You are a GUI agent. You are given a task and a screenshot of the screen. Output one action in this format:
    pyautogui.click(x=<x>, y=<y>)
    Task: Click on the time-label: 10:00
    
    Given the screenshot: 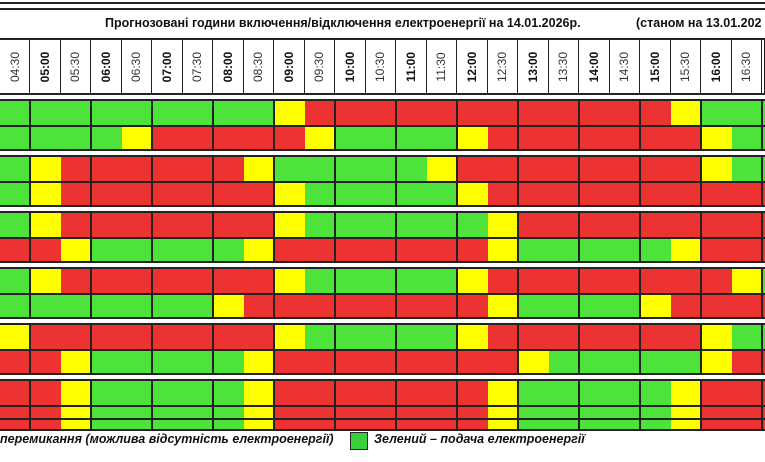 What is the action you would take?
    pyautogui.click(x=349, y=66)
    